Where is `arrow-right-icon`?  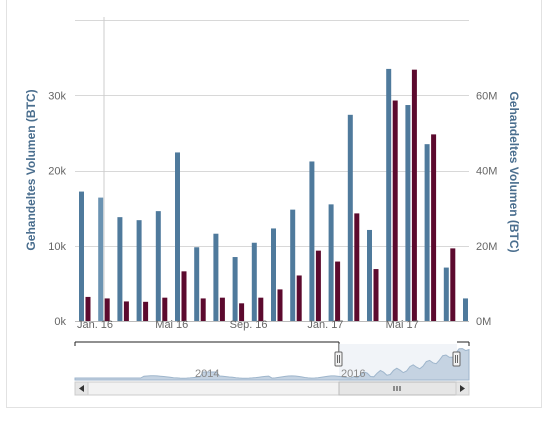
arrow-right-icon is located at coordinates (462, 388).